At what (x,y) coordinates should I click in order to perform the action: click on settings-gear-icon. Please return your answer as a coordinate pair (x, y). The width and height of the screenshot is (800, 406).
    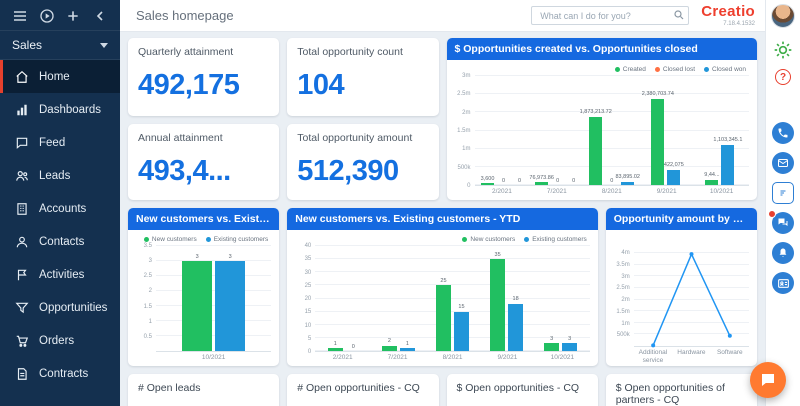
    Looking at the image, I should click on (783, 50).